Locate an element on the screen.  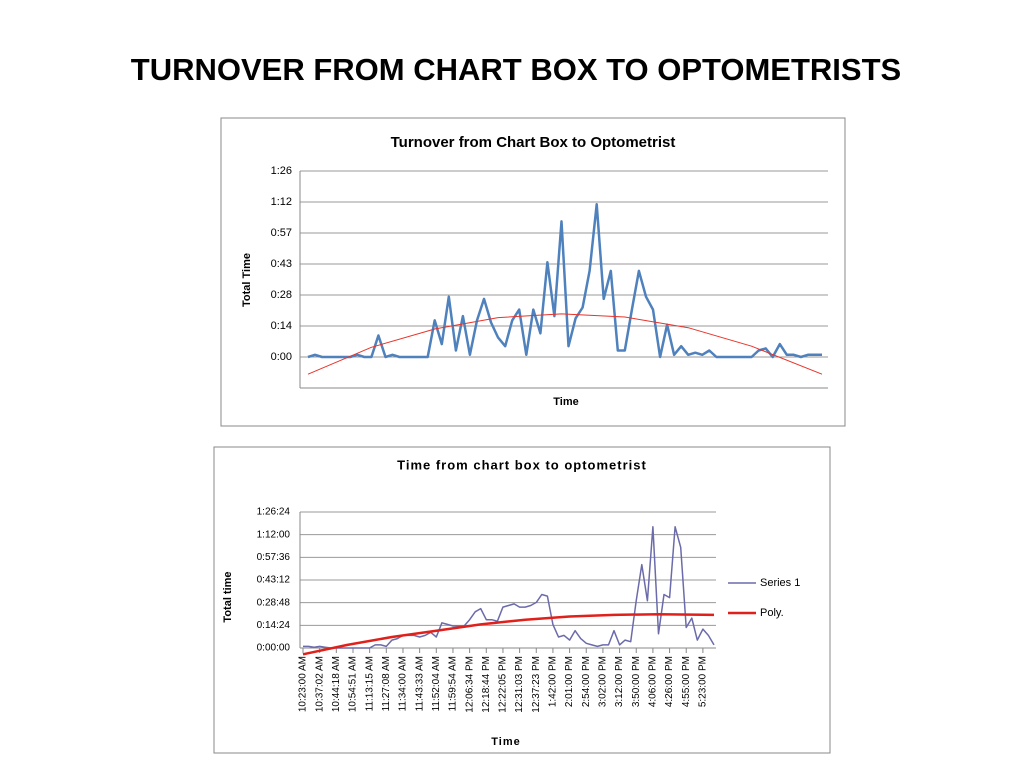
x-tick-label: 11:13:15 AM is located at coordinates (369, 683).